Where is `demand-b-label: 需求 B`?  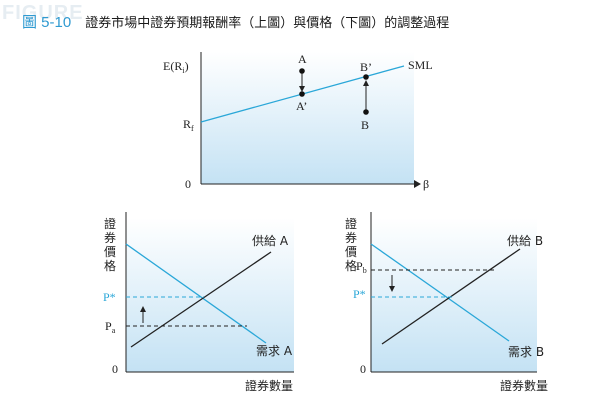
demand-b-label: 需求 B is located at coordinates (526, 352).